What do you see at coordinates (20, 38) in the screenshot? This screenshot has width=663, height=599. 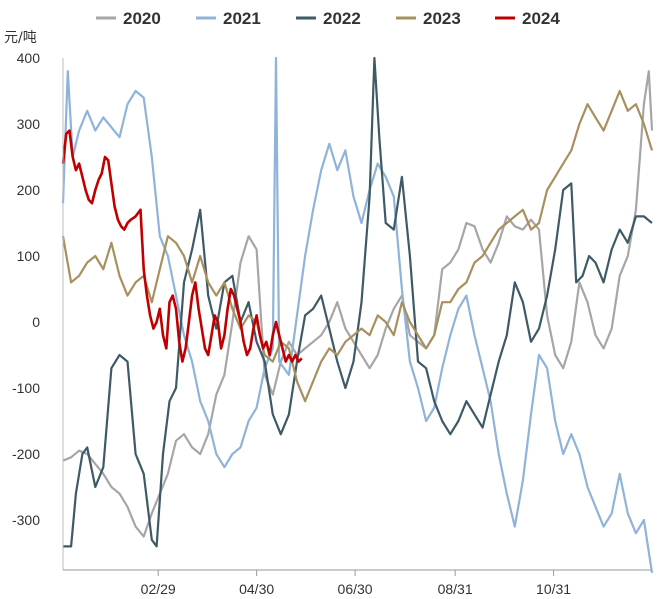 I see `y-axis-unit-label: 元/吨` at bounding box center [20, 38].